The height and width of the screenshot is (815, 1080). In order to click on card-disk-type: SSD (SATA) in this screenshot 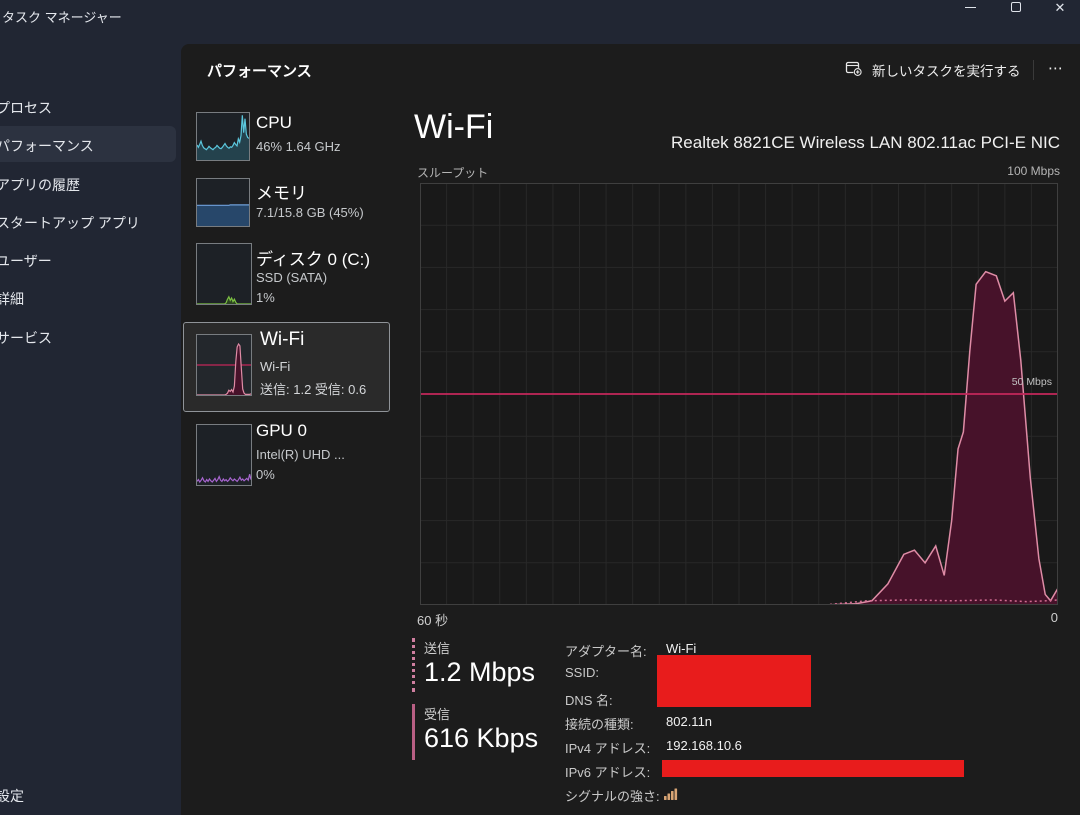, I will do `click(292, 277)`.